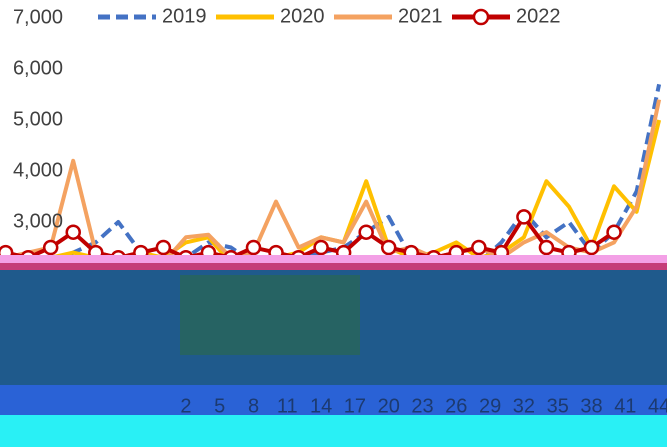 The width and height of the screenshot is (667, 447). I want to click on y-tick-label: 6,000, so click(38, 68).